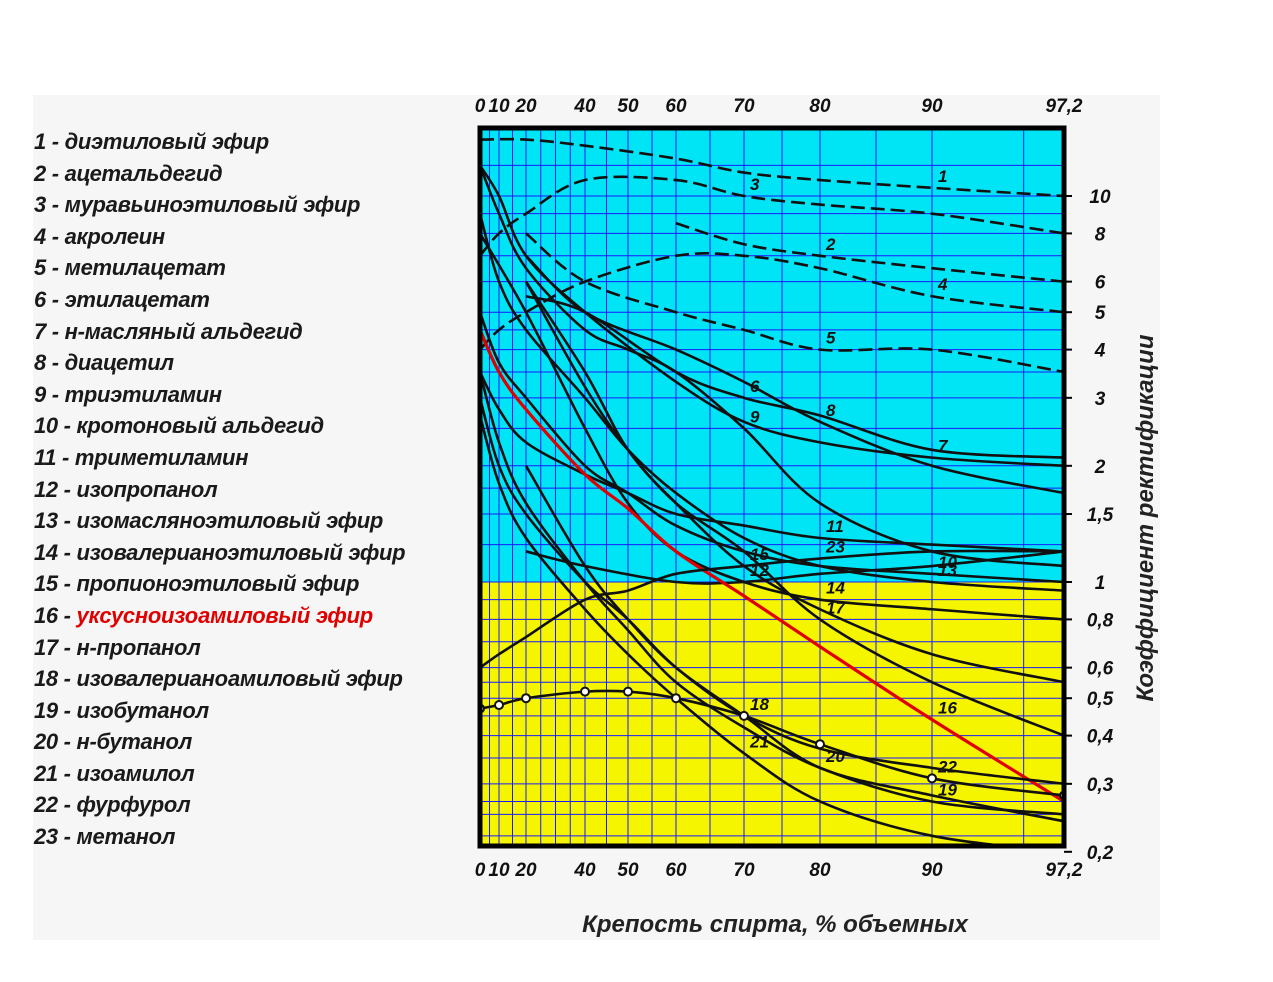  Describe the element at coordinates (46, 521) in the screenshot. I see `legend-number: 13` at that location.